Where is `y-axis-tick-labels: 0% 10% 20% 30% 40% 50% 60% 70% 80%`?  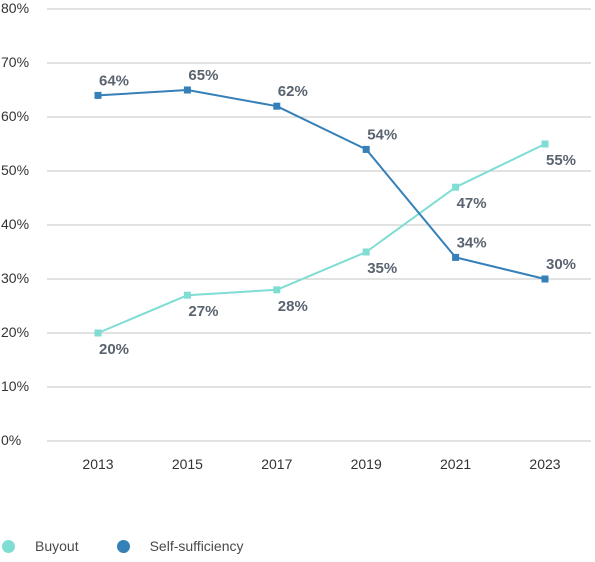
y-axis-tick-labels: 0% 10% 20% 30% 40% 50% 60% 70% 80% is located at coordinates (15, 224).